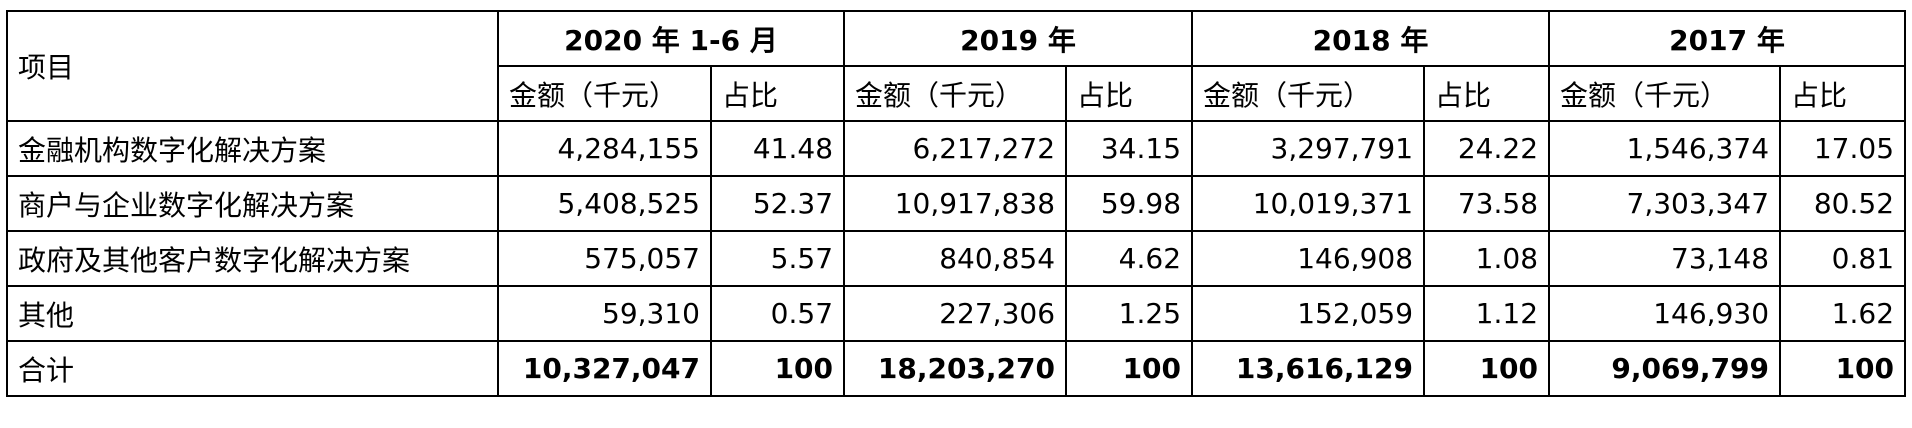 Image resolution: width=1912 pixels, height=428 pixels. Describe the element at coordinates (604, 368) in the screenshot. I see `total-amount-cell: 10,327,047` at that location.